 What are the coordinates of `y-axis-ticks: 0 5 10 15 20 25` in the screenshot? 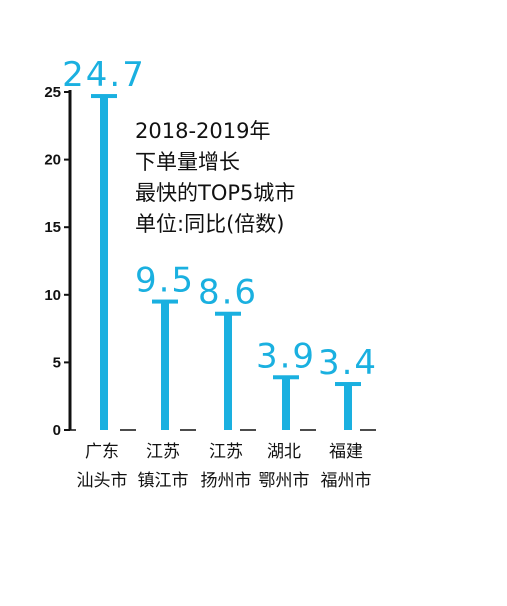 It's located at (57, 261).